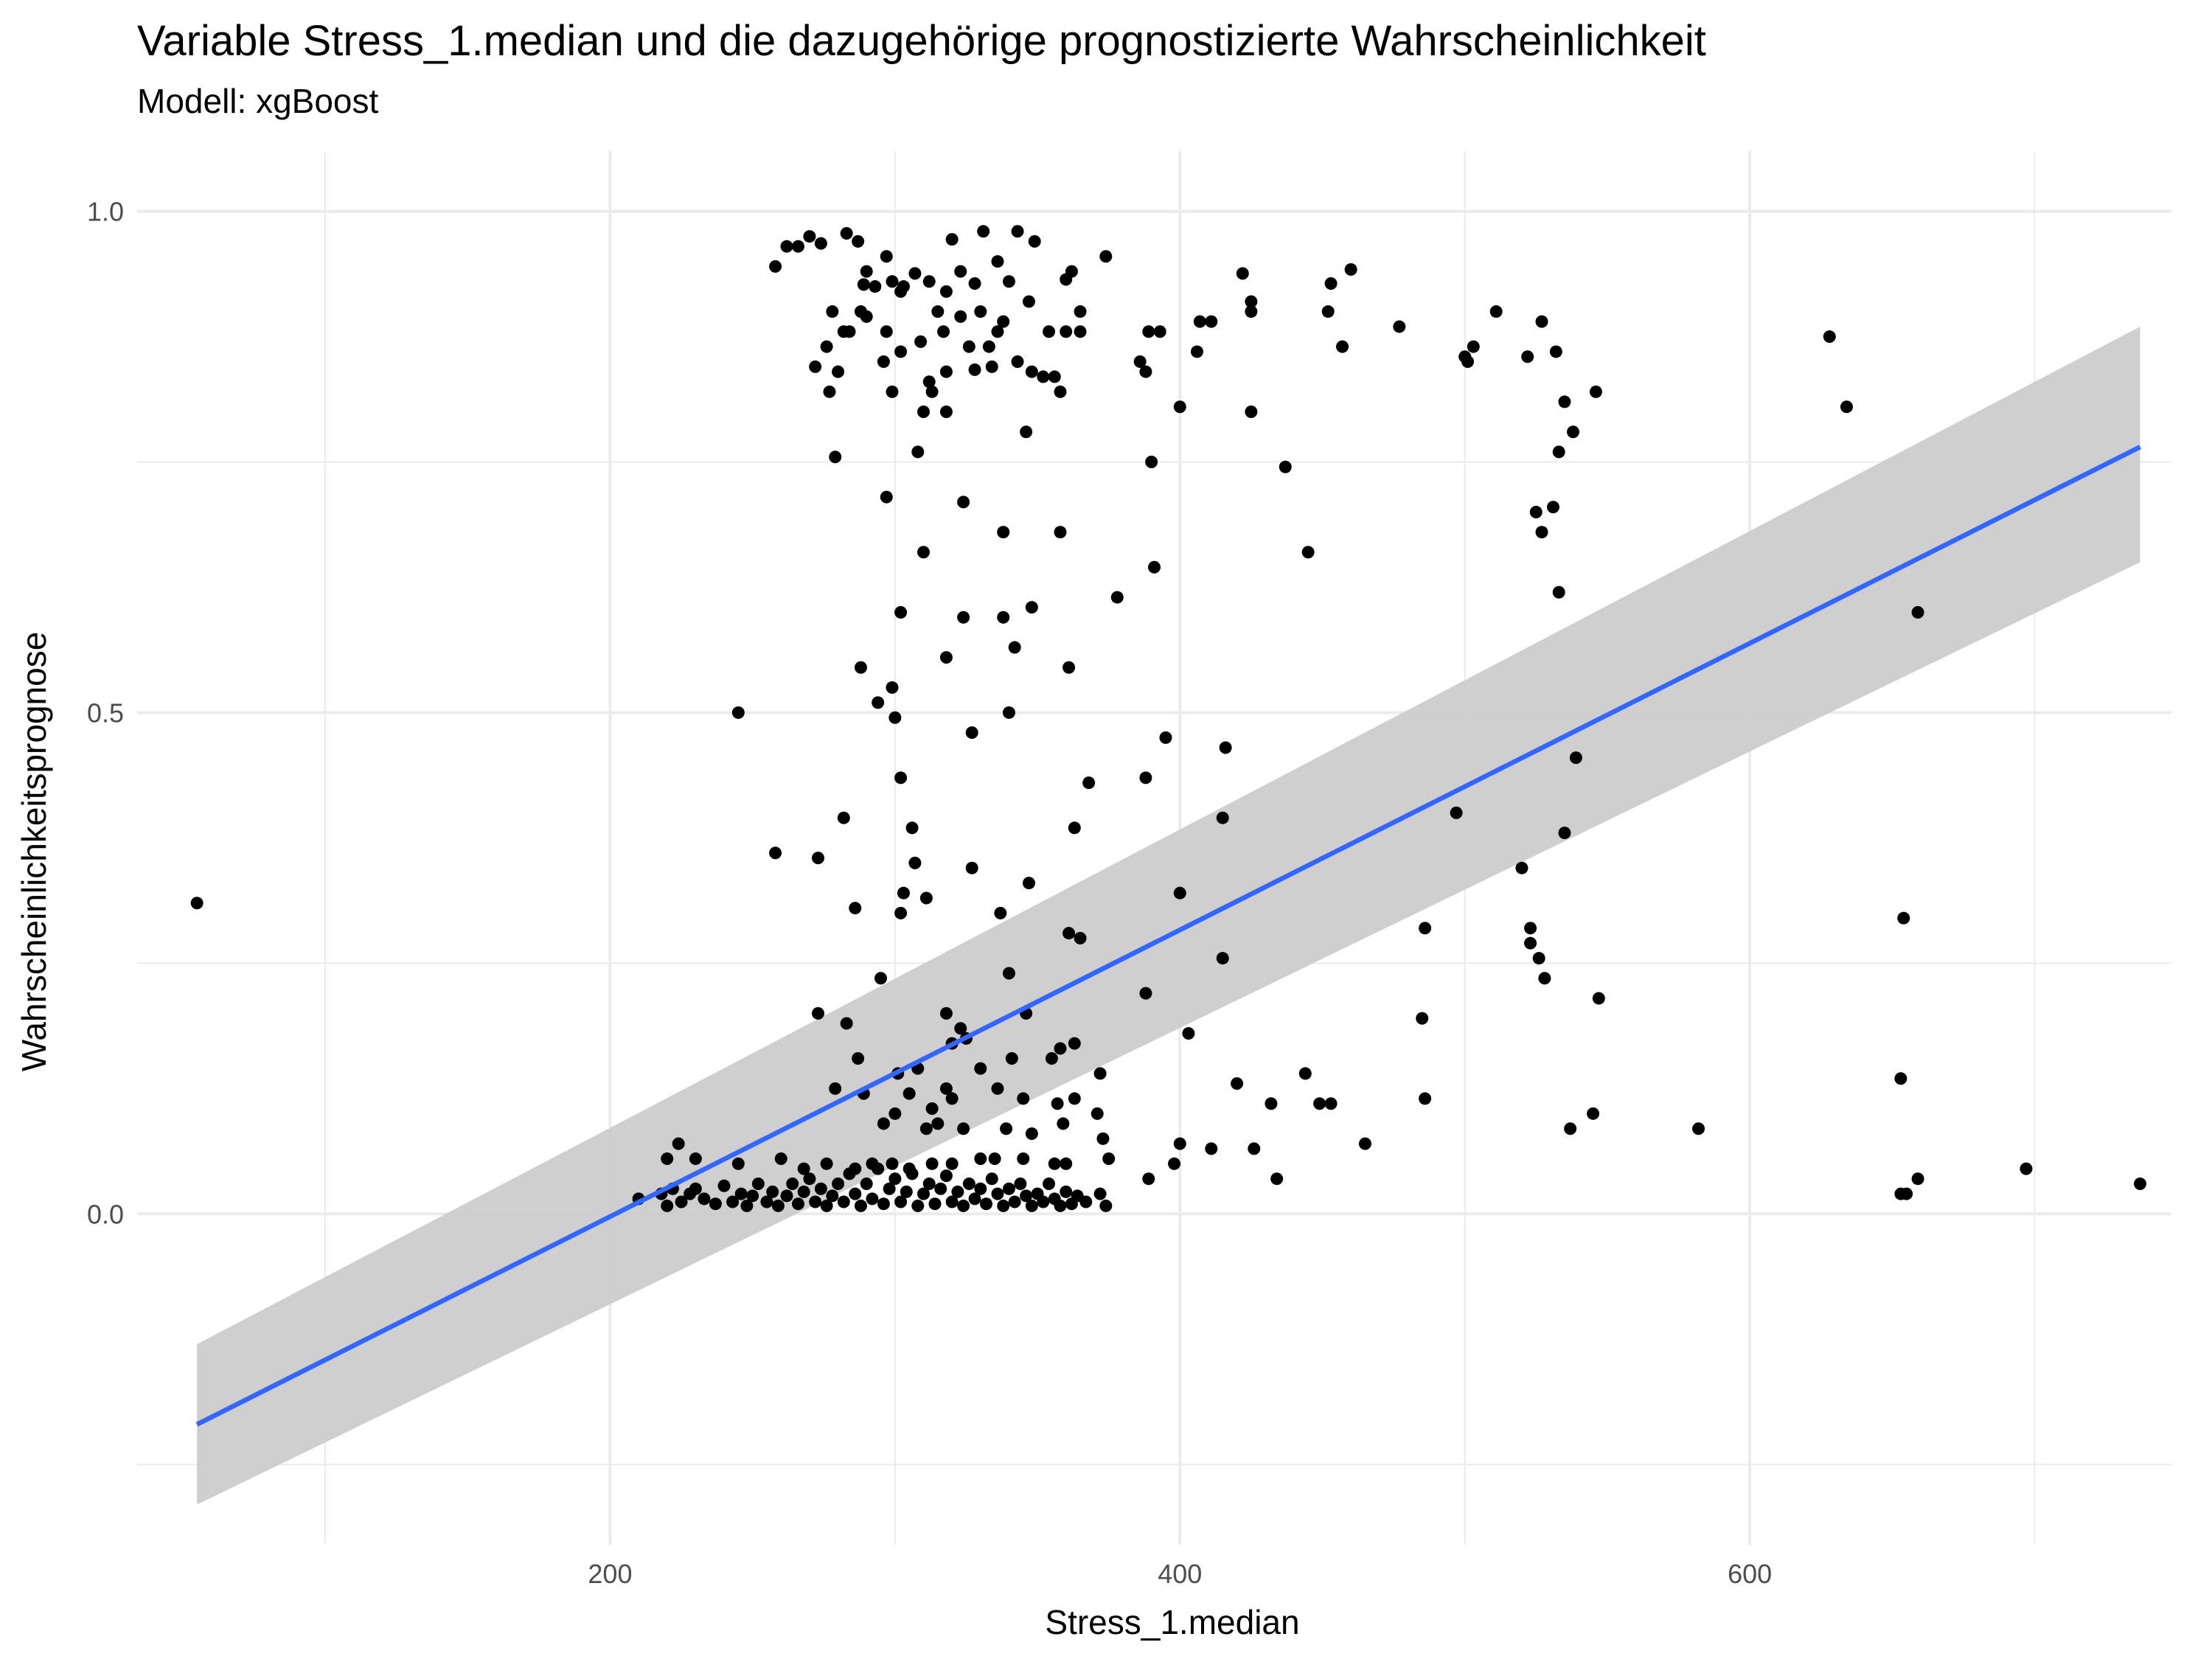 This screenshot has height=1659, width=2212. I want to click on x-tick-label: 200, so click(610, 1574).